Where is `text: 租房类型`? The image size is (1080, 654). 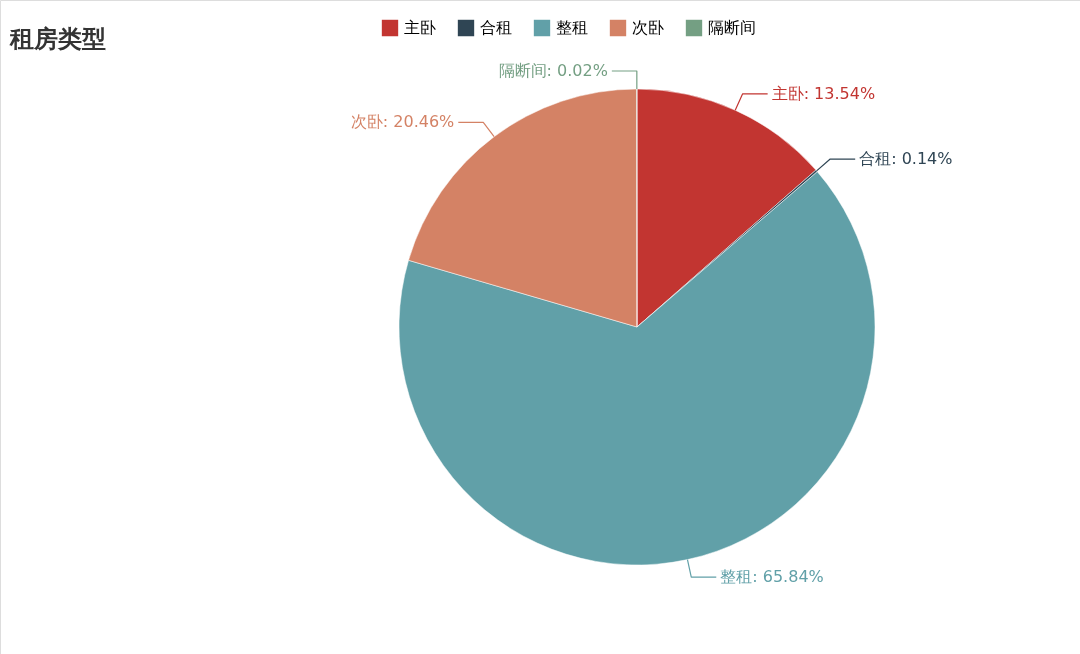
text: 租房类型 is located at coordinates (57, 39).